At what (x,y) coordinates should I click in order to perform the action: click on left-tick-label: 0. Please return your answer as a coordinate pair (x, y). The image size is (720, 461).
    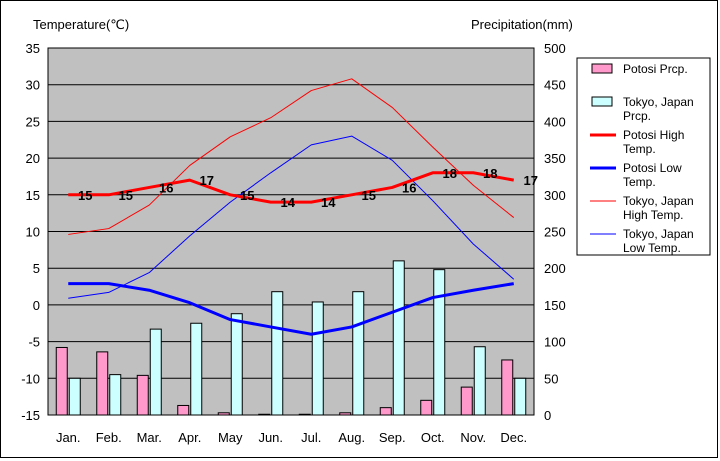
    Looking at the image, I should click on (36, 305).